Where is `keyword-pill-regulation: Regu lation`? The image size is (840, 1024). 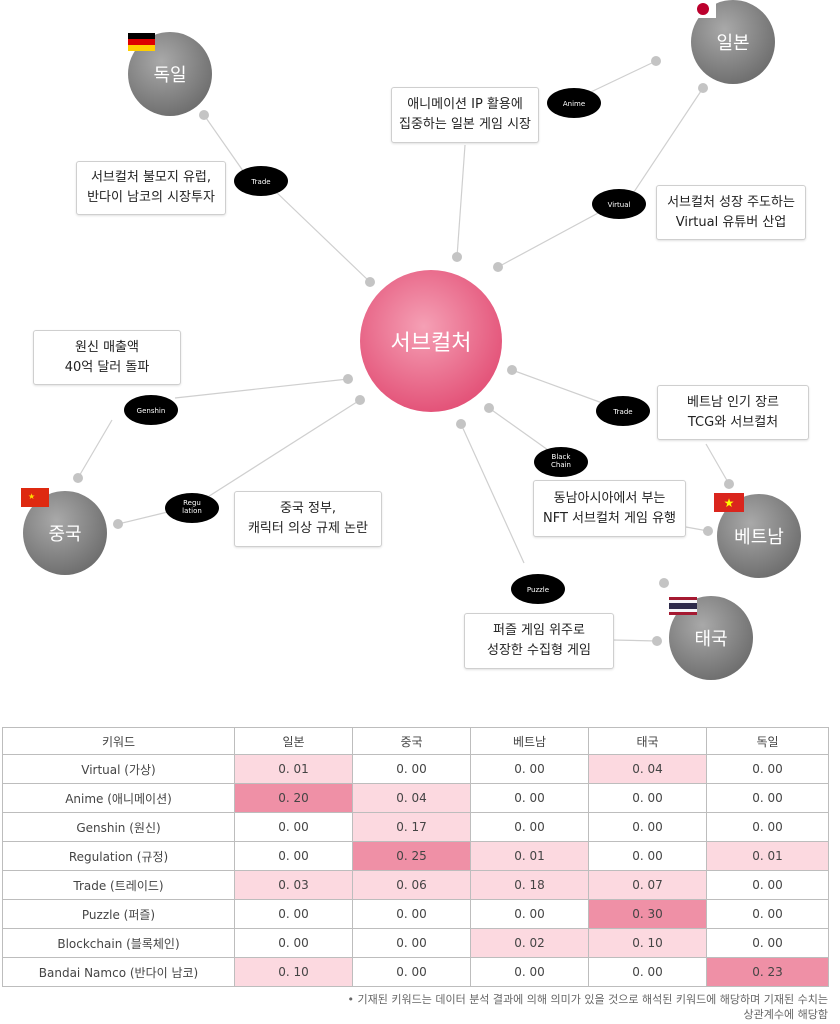
keyword-pill-regulation: Regu lation is located at coordinates (192, 508).